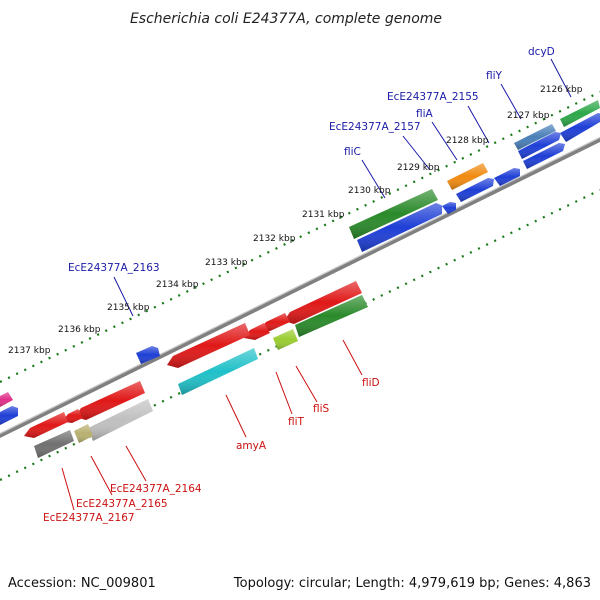 This screenshot has height=600, width=600. Describe the element at coordinates (399, 227) in the screenshot. I see `gene-fliC-shading` at that location.